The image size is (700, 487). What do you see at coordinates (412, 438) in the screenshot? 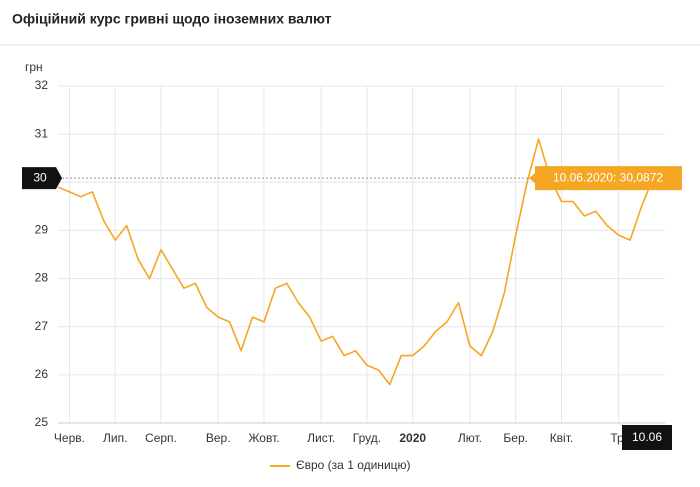
I see `x-tick-label: 2020` at bounding box center [412, 438].